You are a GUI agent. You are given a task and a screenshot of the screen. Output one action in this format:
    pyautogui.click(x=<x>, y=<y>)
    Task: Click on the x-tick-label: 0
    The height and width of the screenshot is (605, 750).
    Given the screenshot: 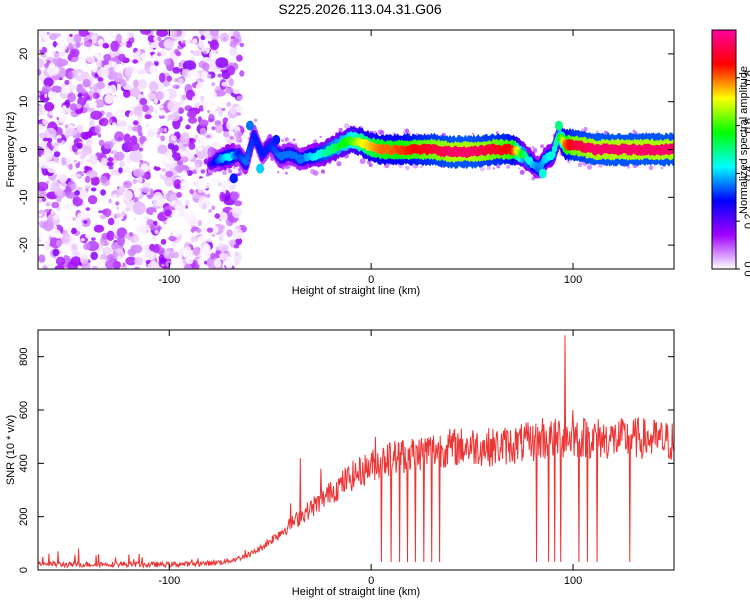 What is the action you would take?
    pyautogui.click(x=371, y=581)
    